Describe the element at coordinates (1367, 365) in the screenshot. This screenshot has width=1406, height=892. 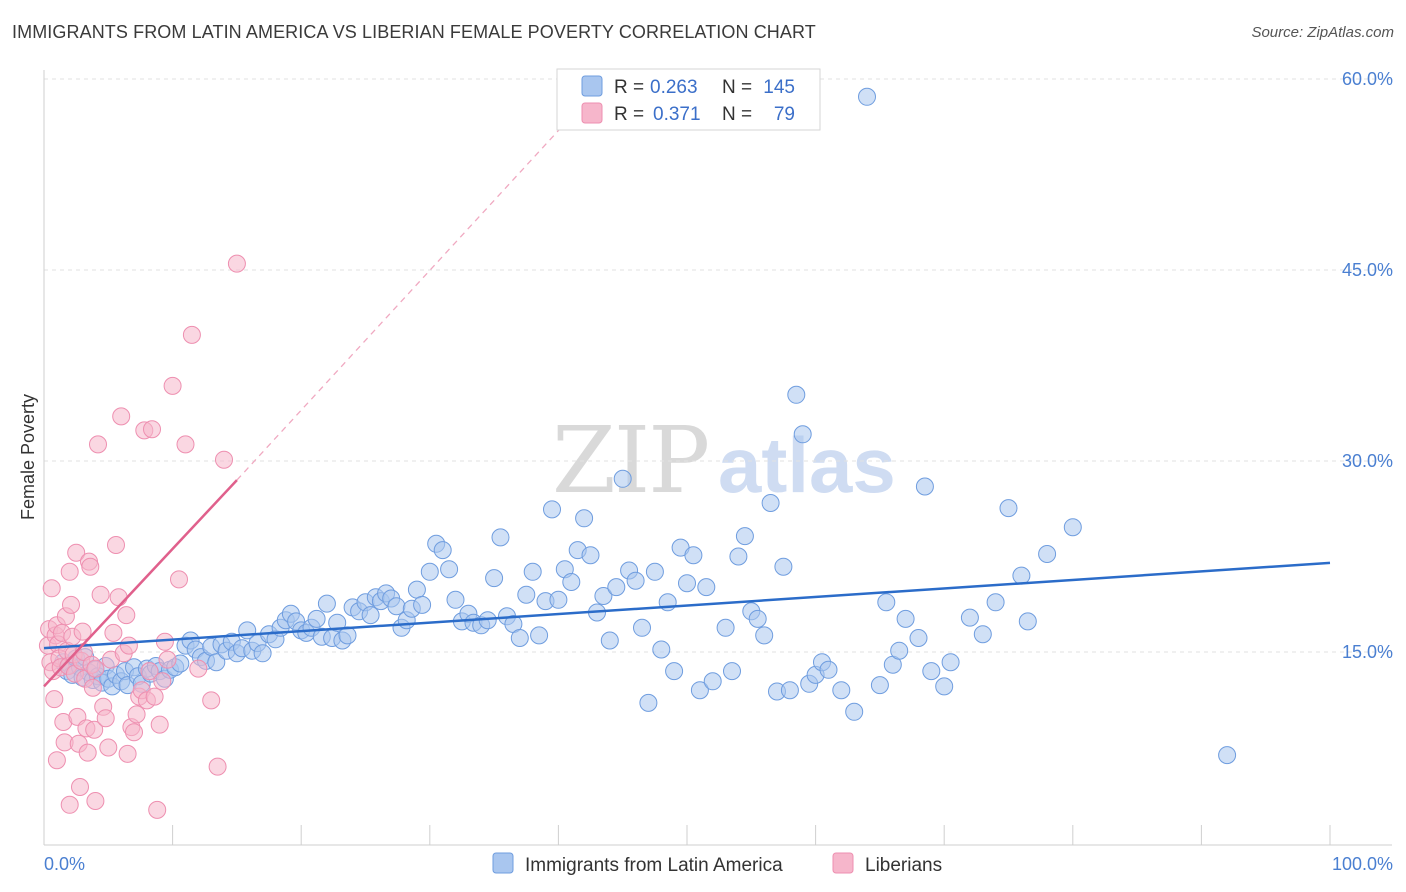
I see `y-tick-labels: 15.0% 30.0% 45.0% 60.0%` at that location.